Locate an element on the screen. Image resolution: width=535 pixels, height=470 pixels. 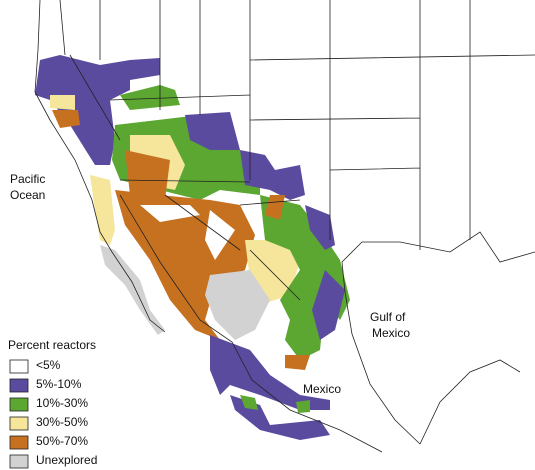
legend-label: <5% is located at coordinates (48, 365).